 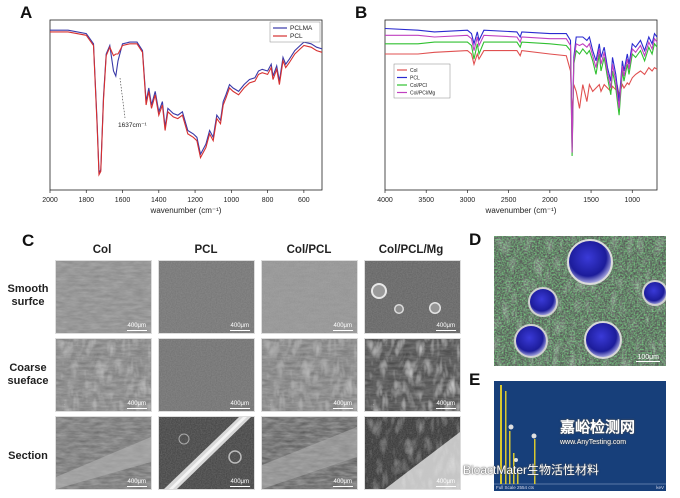 I want to click on eds-footer: Full Scale 2554 cts, so click(x=515, y=487).